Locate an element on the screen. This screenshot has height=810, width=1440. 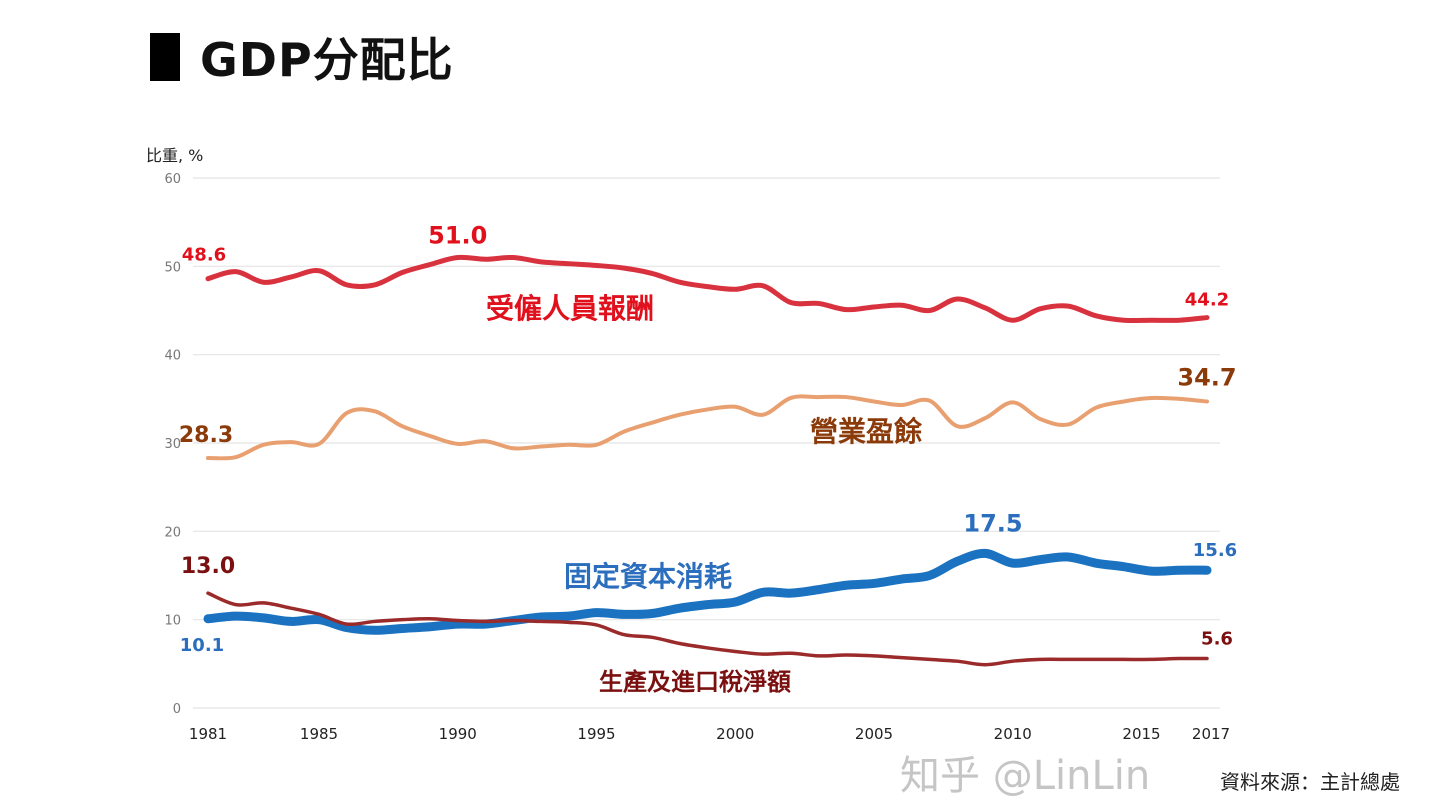
data-label: 48.6 is located at coordinates (204, 255).